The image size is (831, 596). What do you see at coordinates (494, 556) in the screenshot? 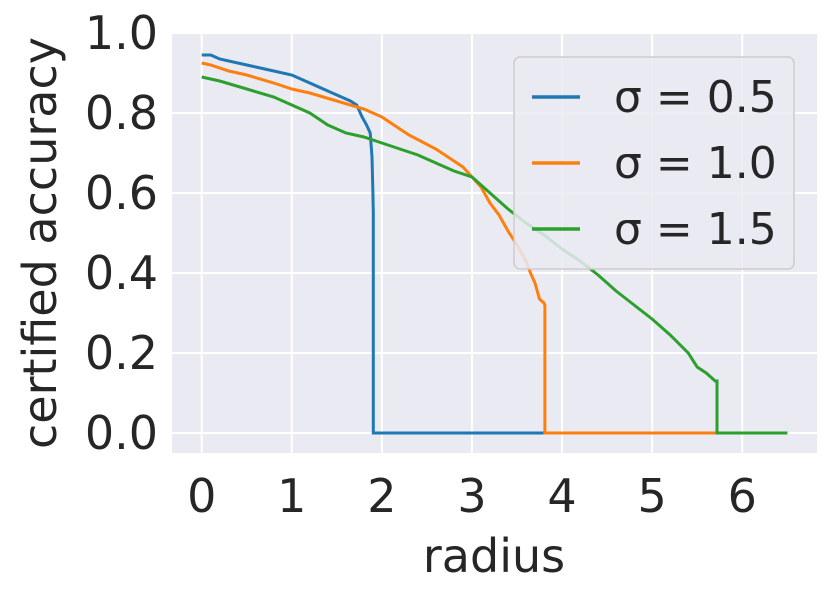
I see `x-axis-label: radius` at bounding box center [494, 556].